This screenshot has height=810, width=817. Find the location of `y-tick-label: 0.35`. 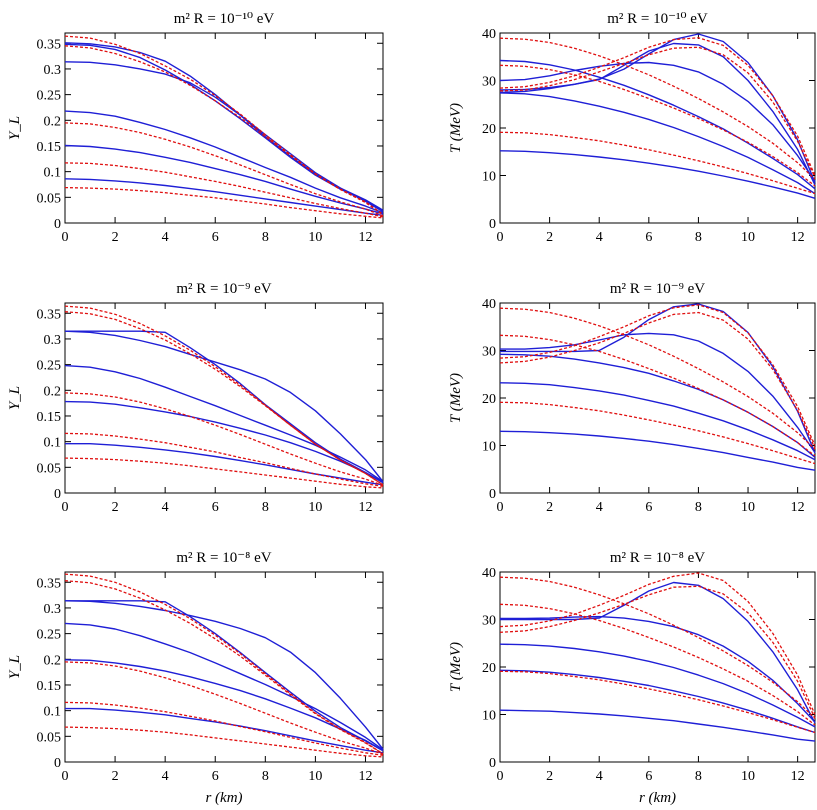

y-tick-label: 0.35 is located at coordinates (49, 583).